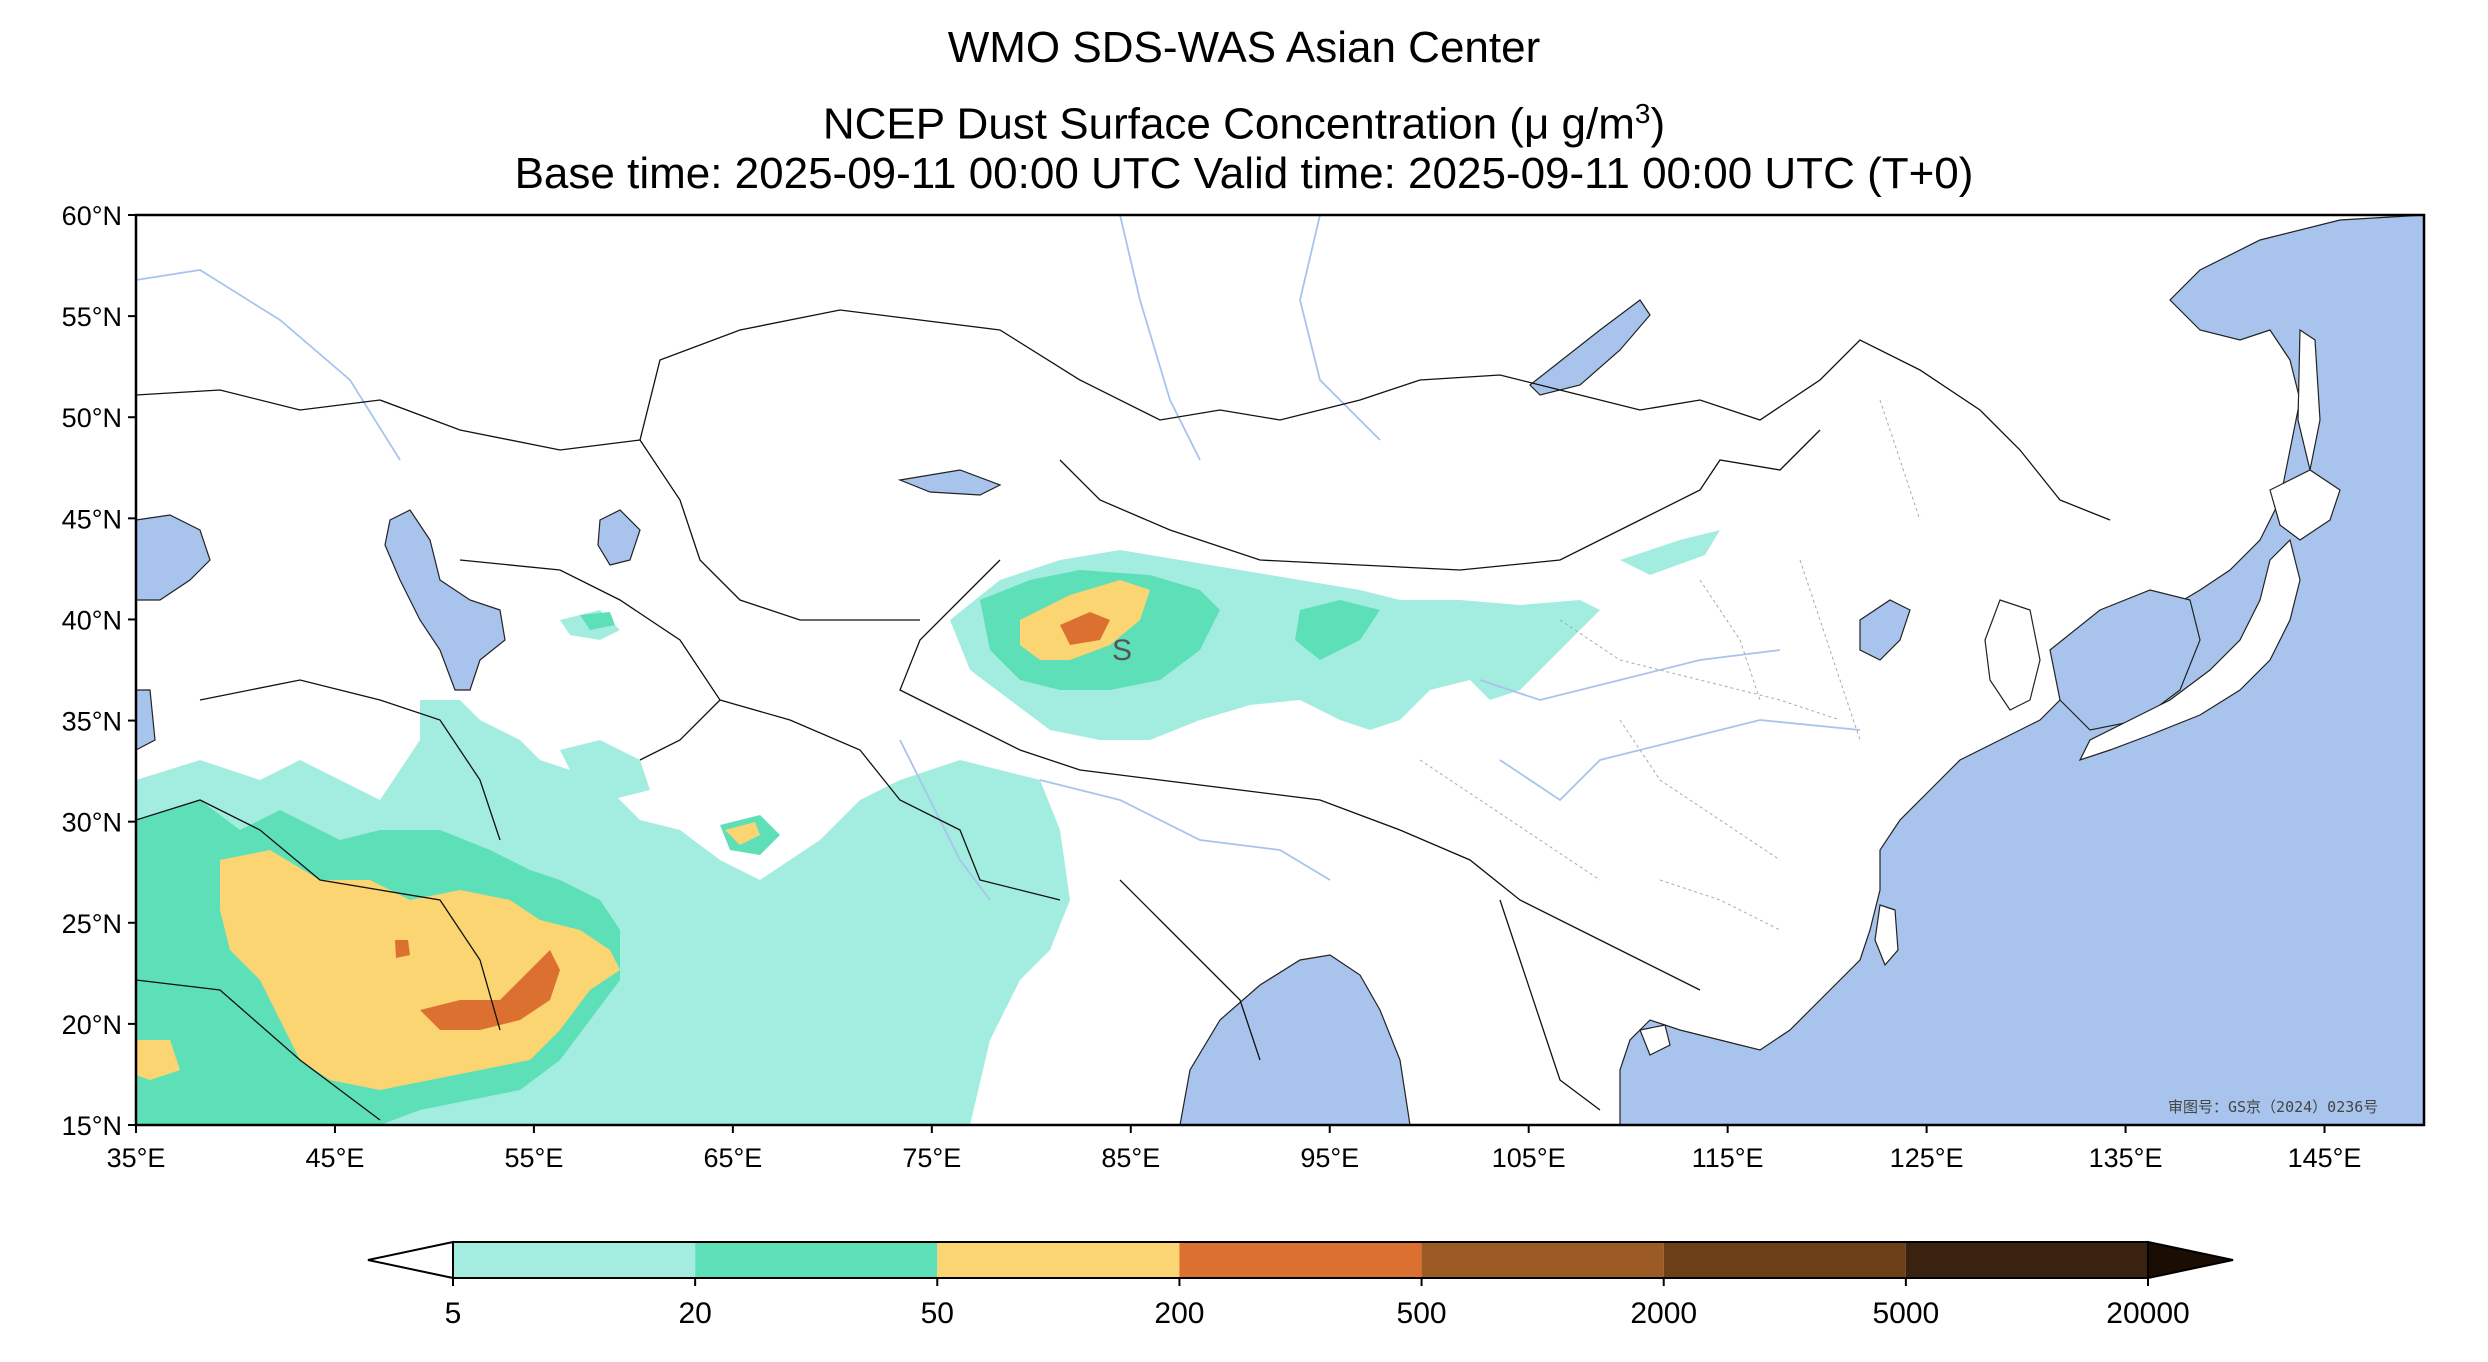 Image resolution: width=2488 pixels, height=1362 pixels. What do you see at coordinates (1658, 124) in the screenshot?
I see `title-suffix: )` at bounding box center [1658, 124].